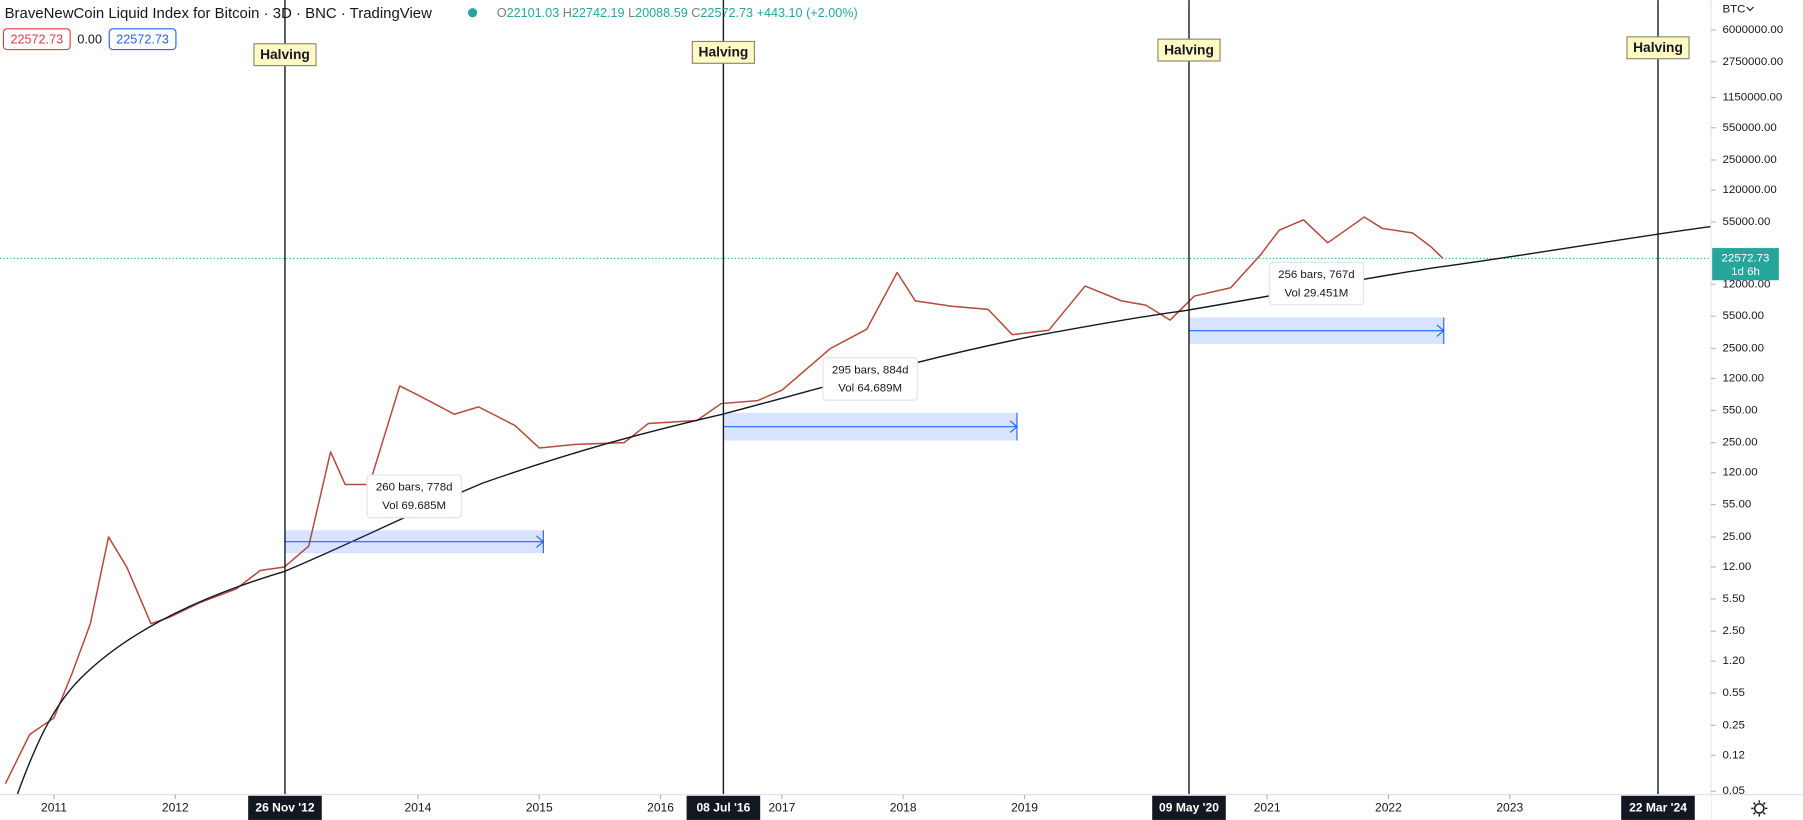 Image resolution: width=1803 pixels, height=820 pixels. I want to click on buy-price: 22572.73, so click(142, 40).